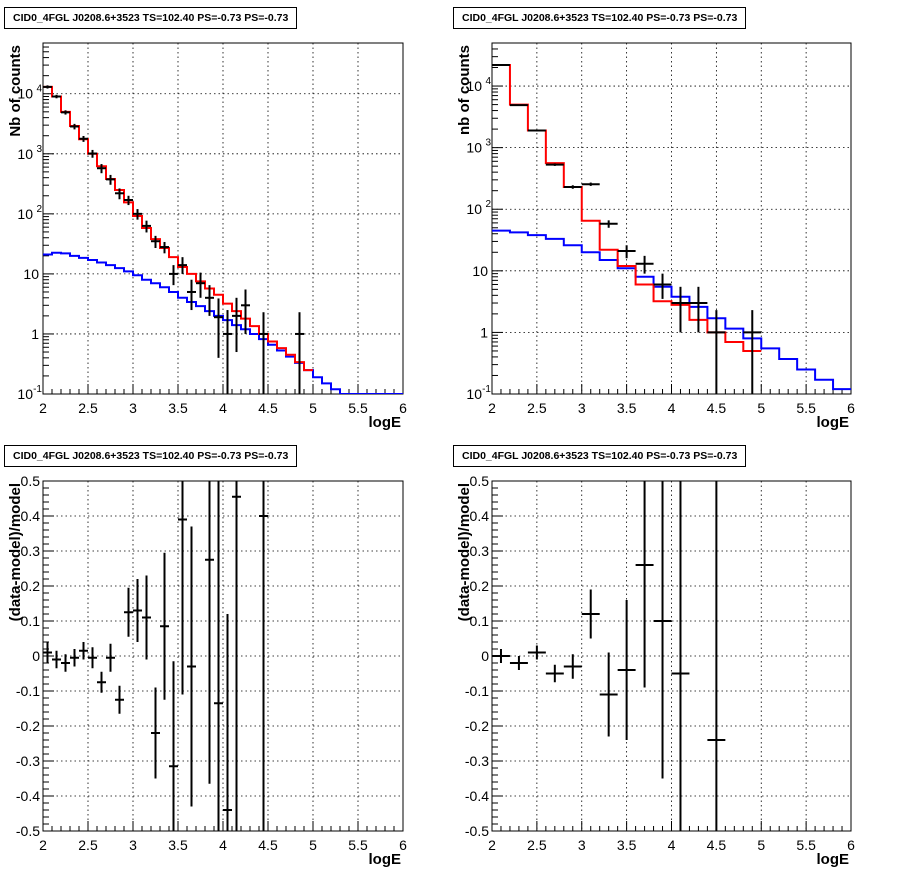  I want to click on y-tick-exponent: 3, so click(39, 149).